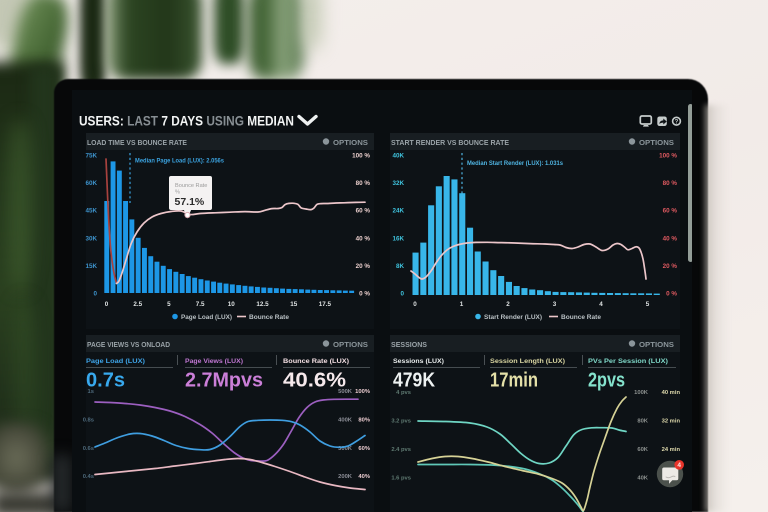 The height and width of the screenshot is (512, 768). Describe the element at coordinates (294, 304) in the screenshot. I see `svg-text: 15` at that location.